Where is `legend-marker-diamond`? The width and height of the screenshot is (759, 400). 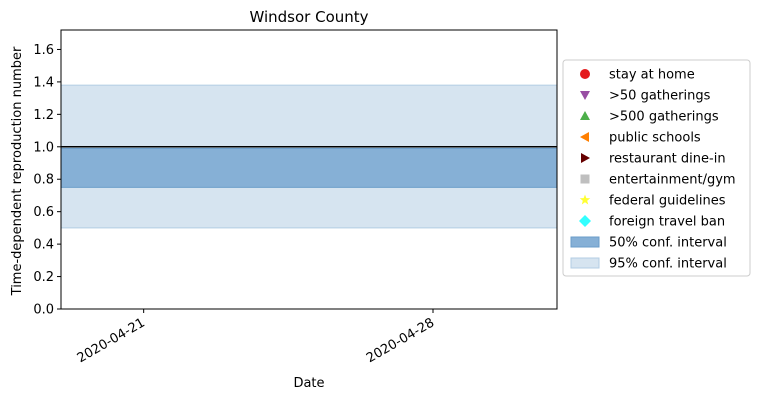
legend-marker-diamond is located at coordinates (585, 221).